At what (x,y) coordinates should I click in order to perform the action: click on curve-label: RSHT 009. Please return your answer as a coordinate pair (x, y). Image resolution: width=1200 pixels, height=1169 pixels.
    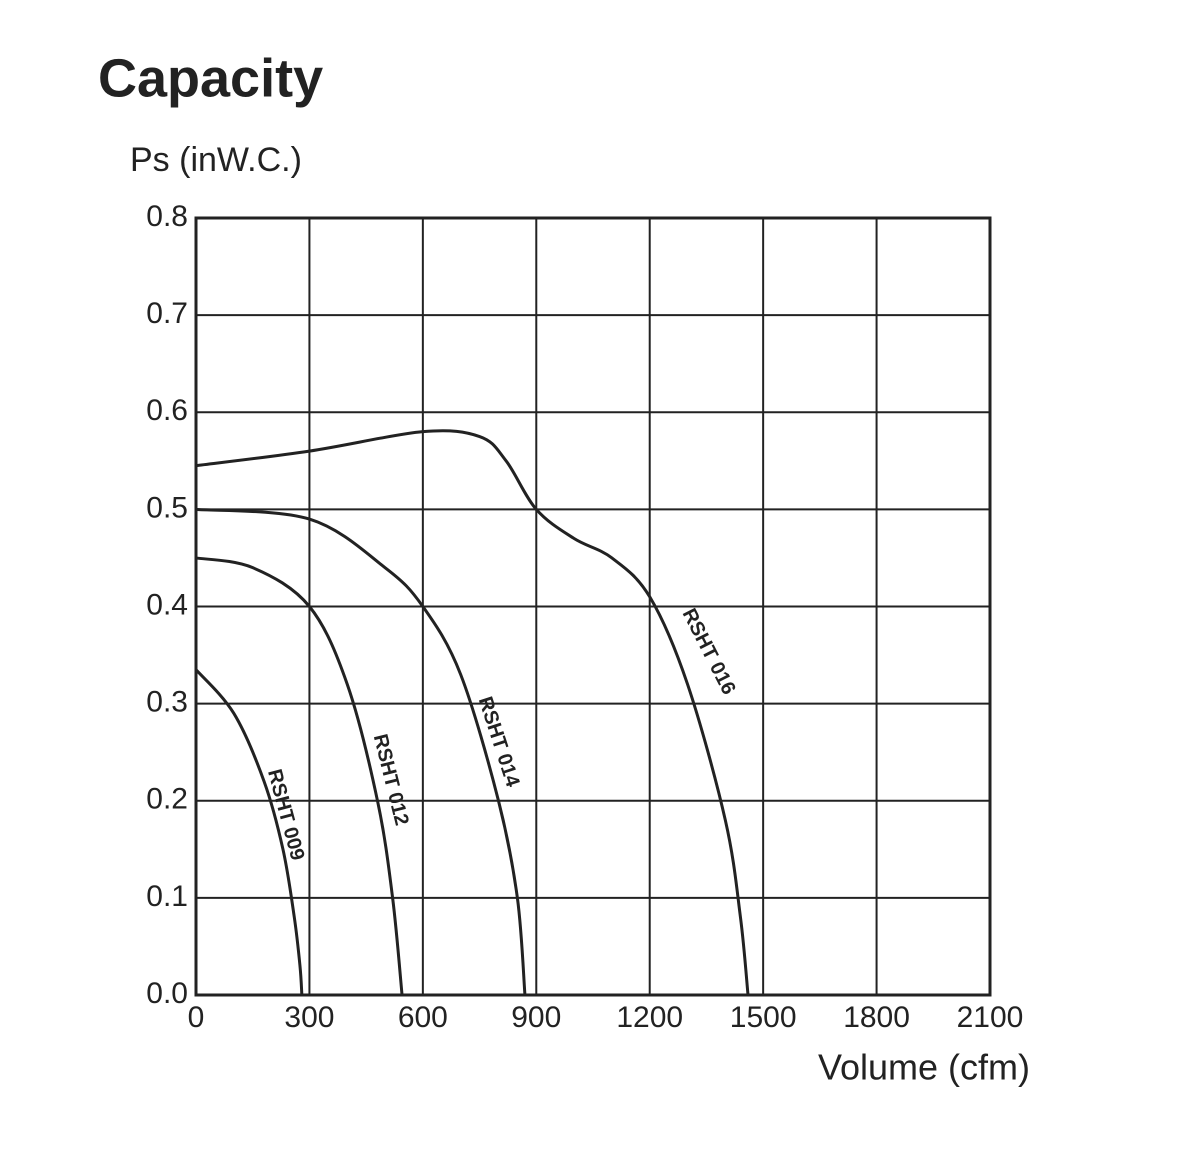
    Looking at the image, I should click on (285, 815).